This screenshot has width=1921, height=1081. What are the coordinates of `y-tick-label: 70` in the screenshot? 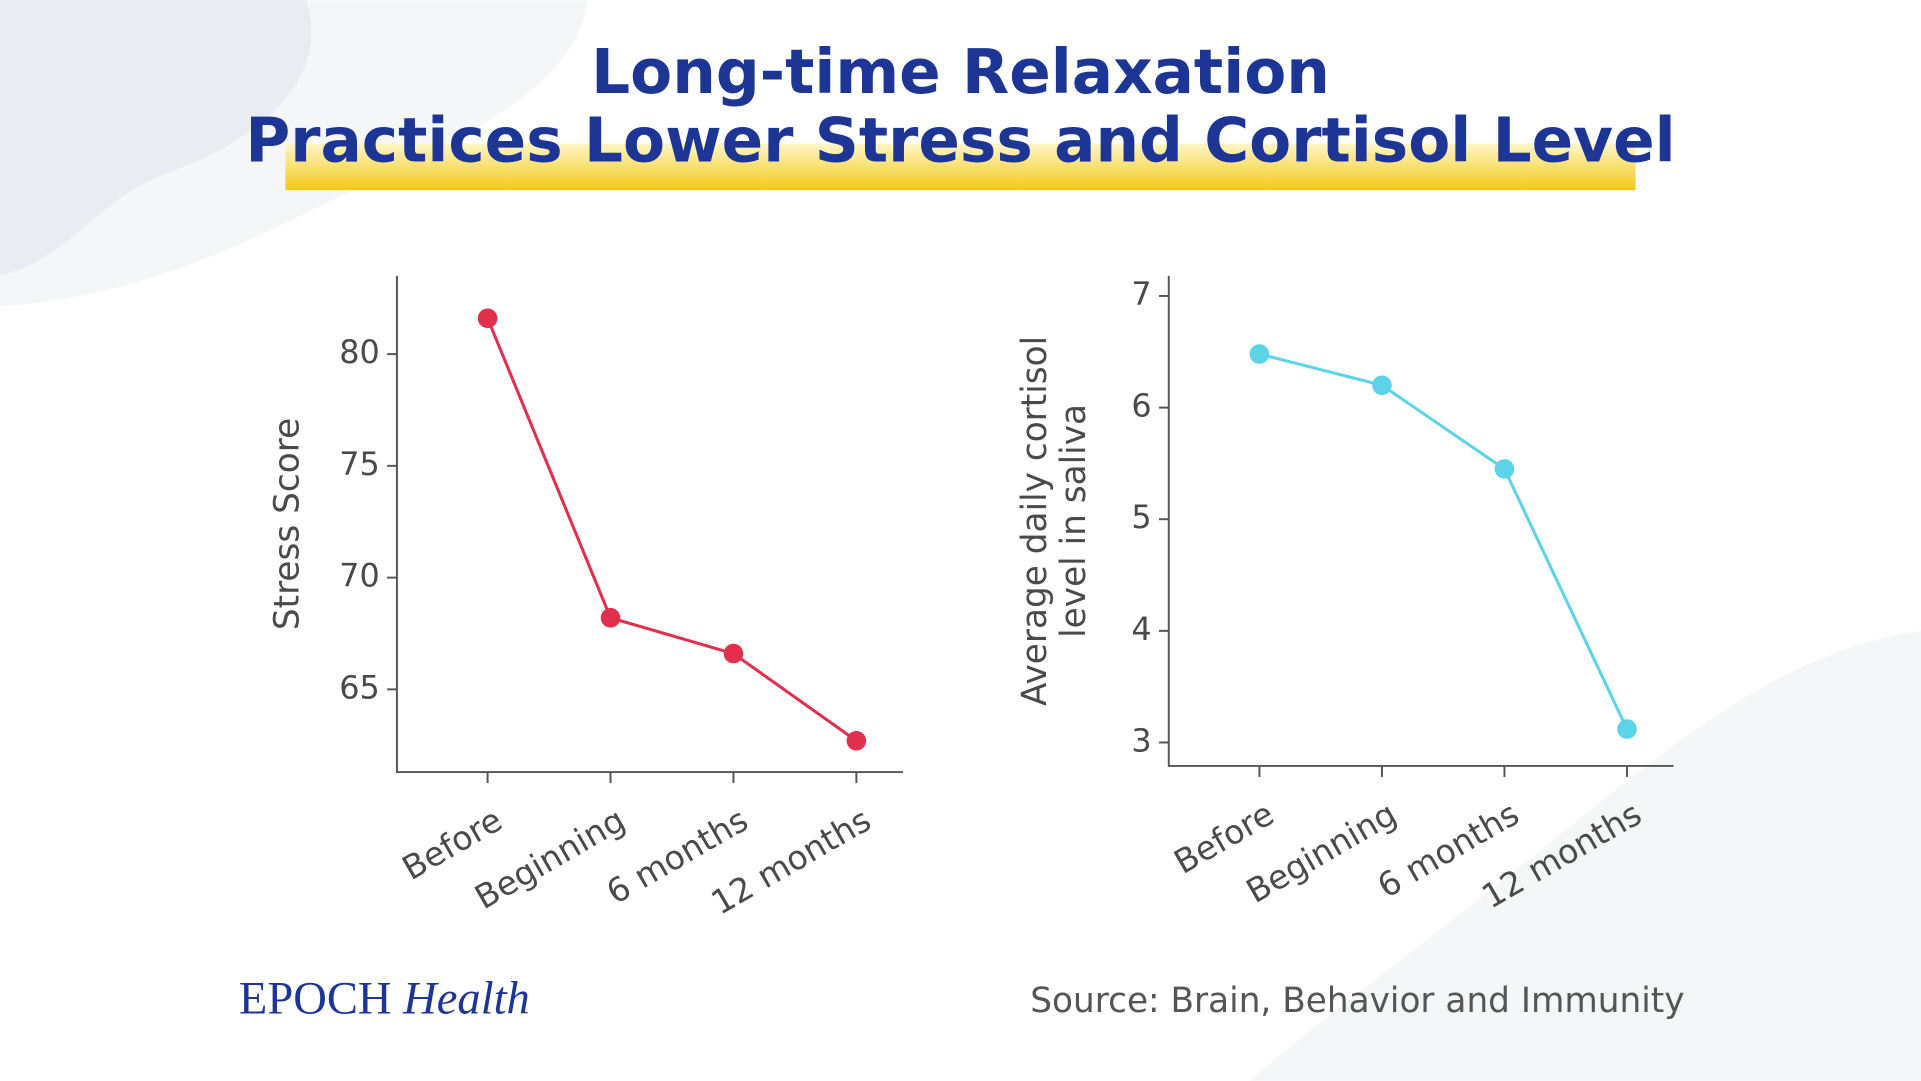 It's located at (359, 576).